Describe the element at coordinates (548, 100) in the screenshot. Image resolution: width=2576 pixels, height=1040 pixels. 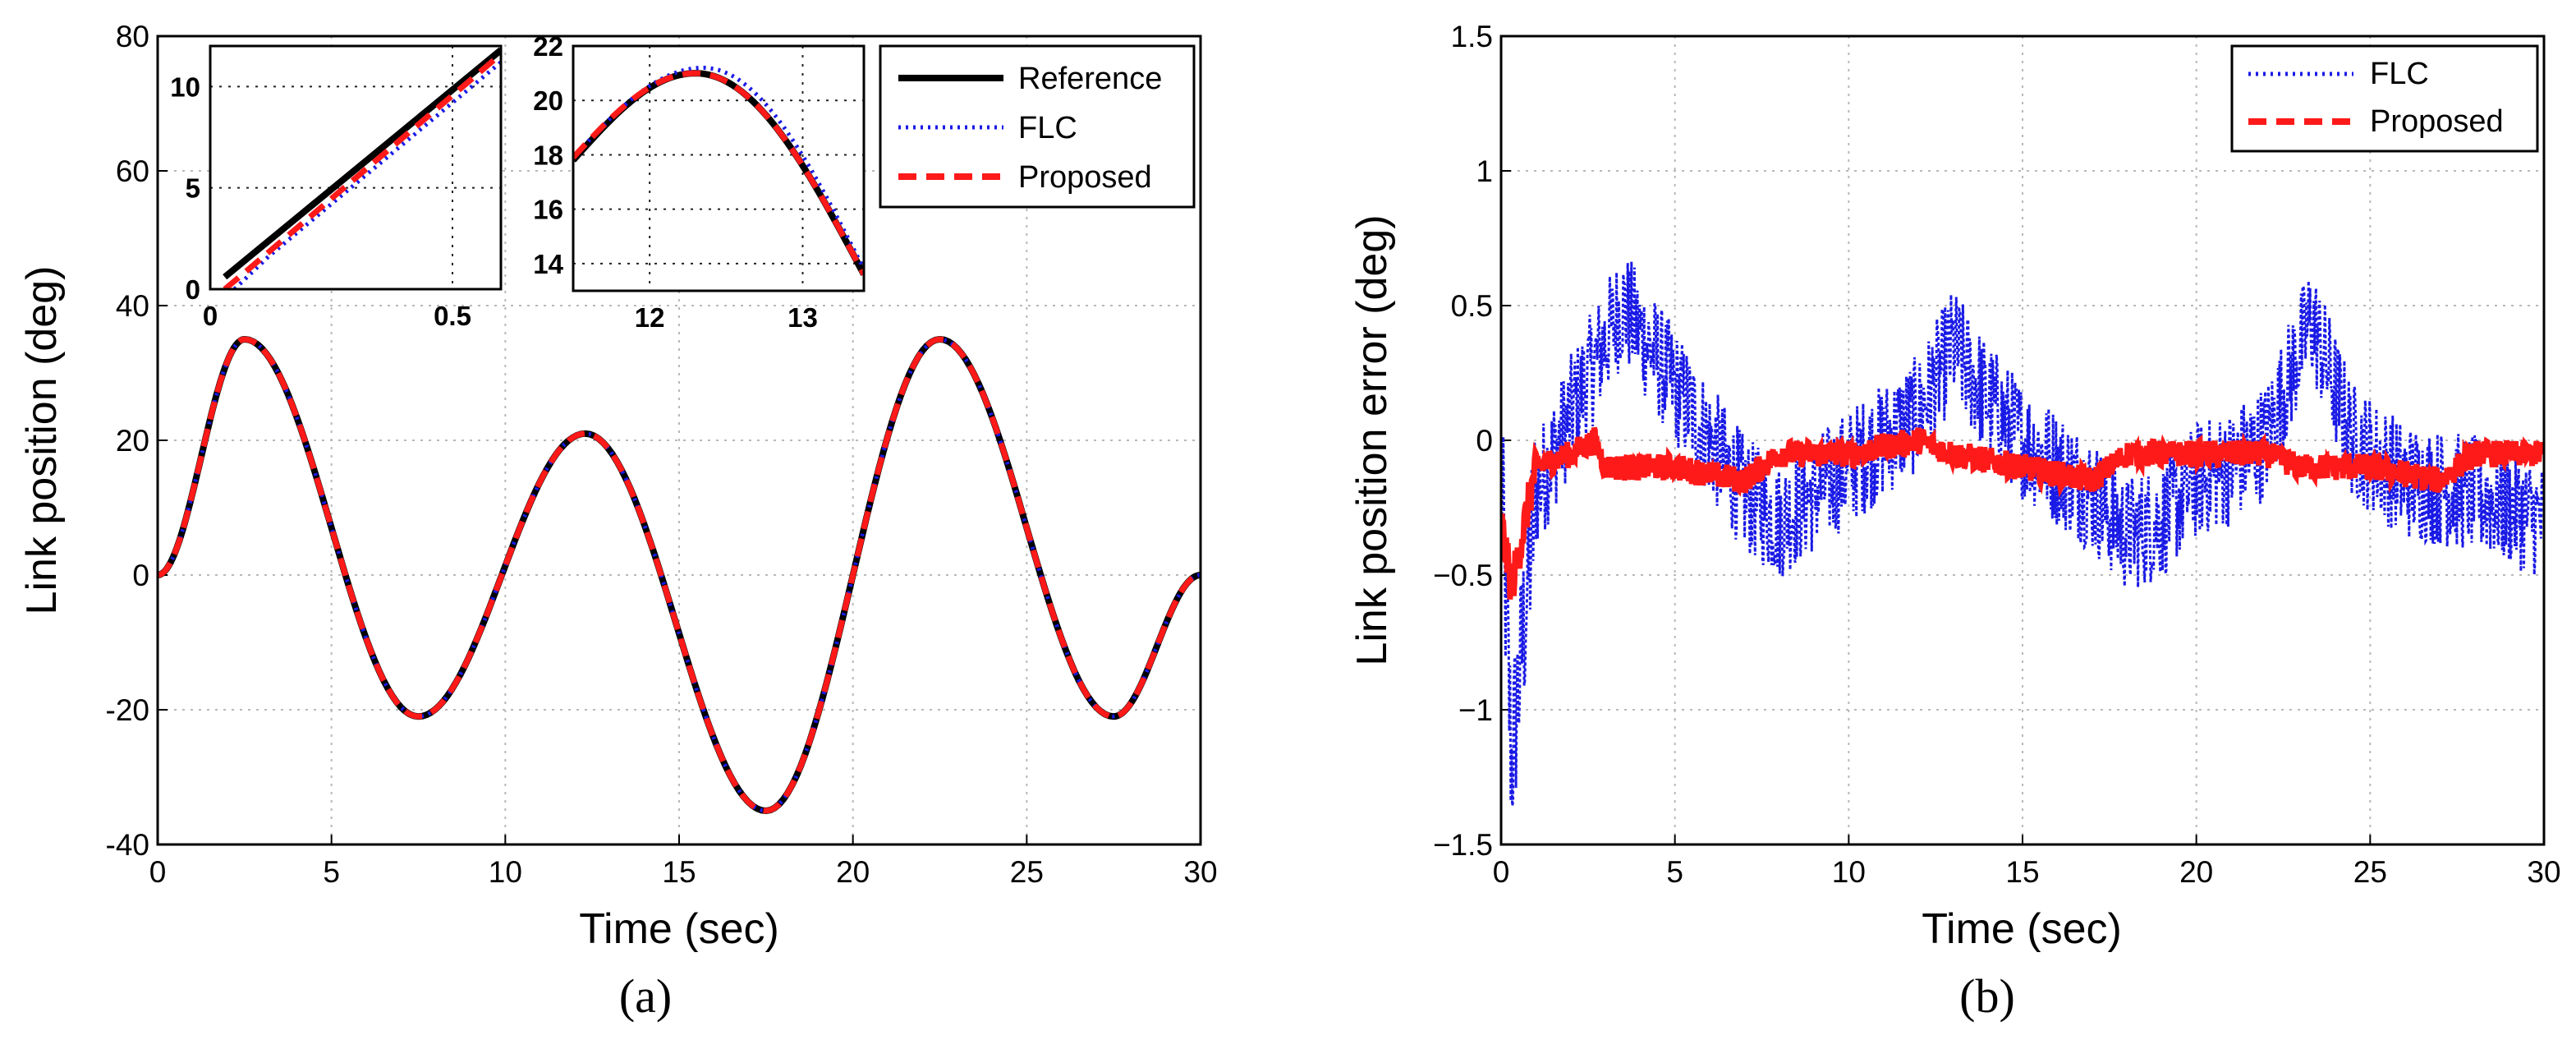
I see `inset-y-tick-label: 20` at that location.